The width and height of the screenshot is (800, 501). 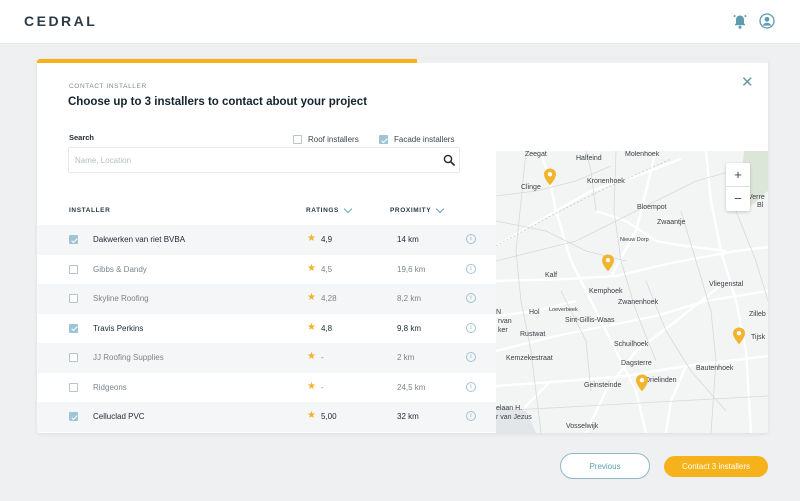 I want to click on installer-name: Skyline Roofing, so click(x=121, y=298).